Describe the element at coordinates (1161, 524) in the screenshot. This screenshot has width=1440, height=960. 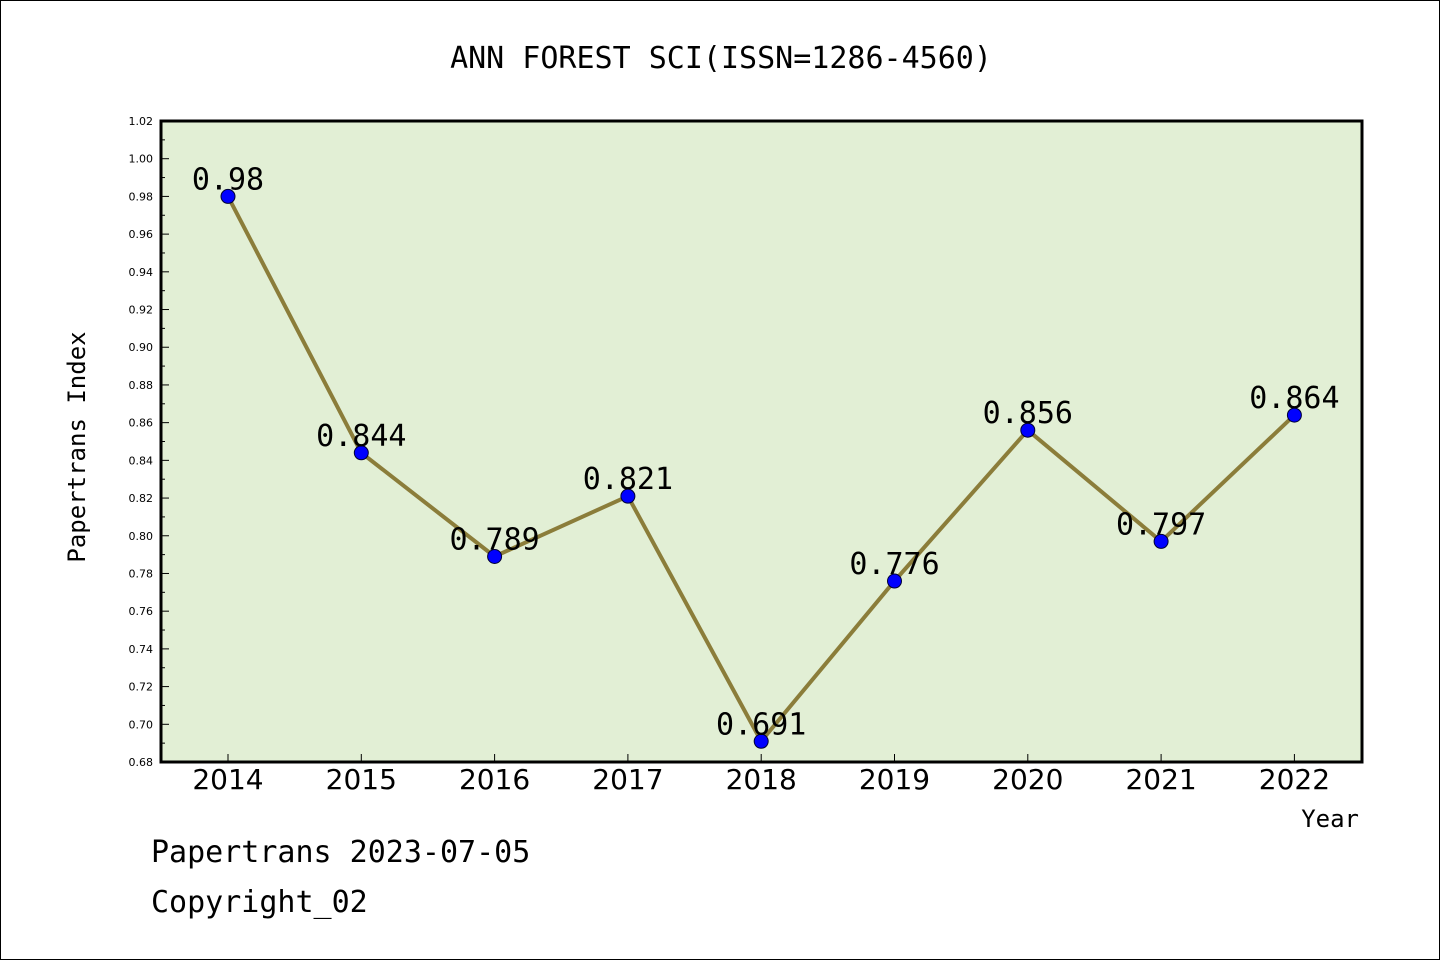
I see `data-label: 0.797` at that location.